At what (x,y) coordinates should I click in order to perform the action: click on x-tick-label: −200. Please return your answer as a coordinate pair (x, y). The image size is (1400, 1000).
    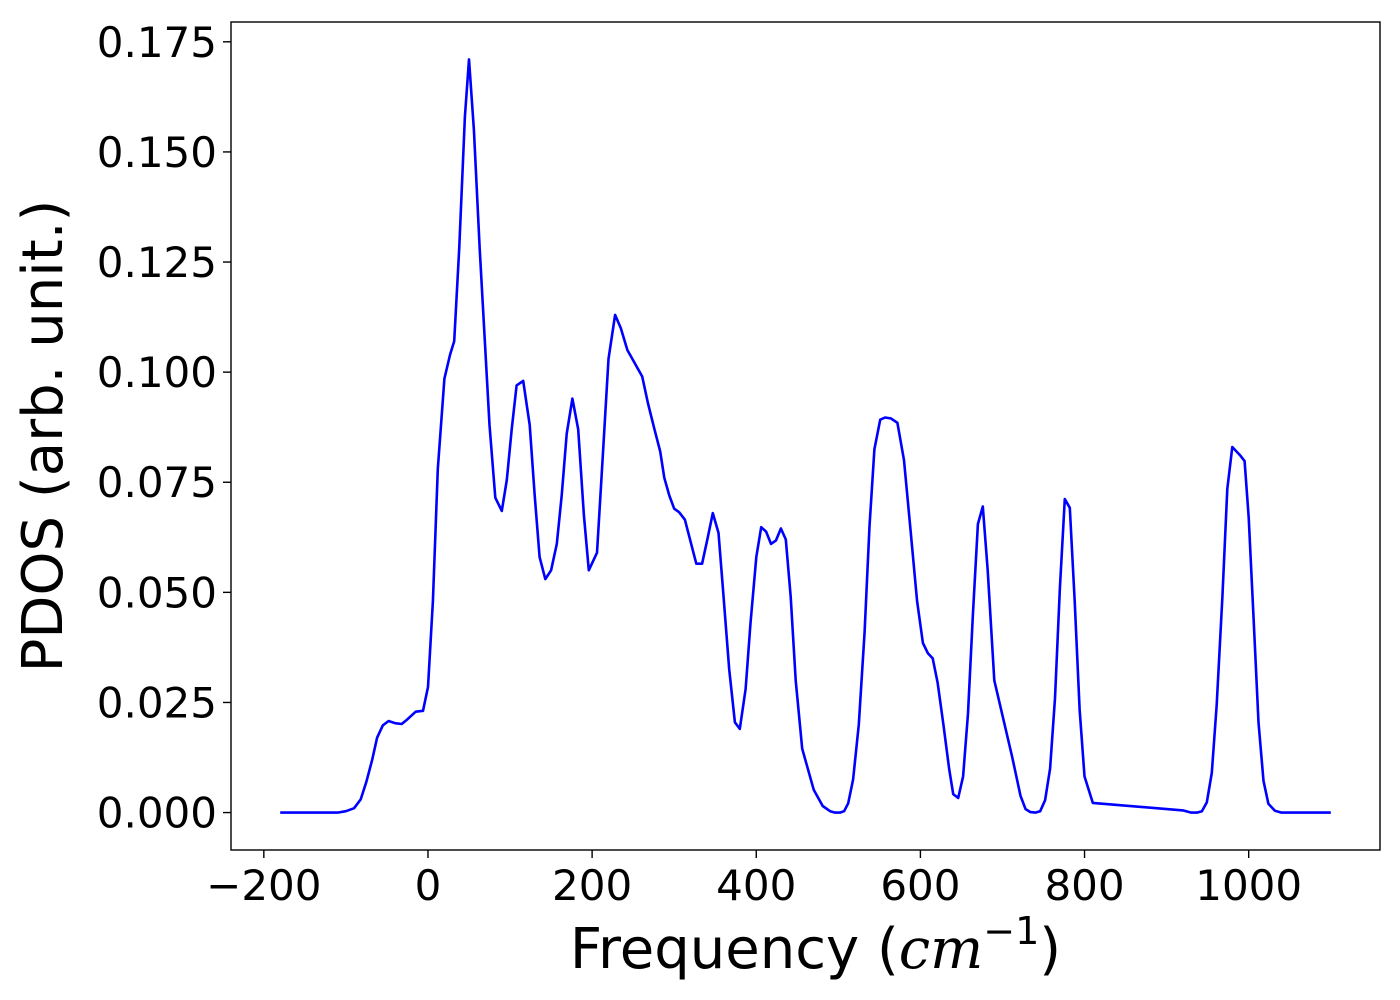
    Looking at the image, I should click on (263, 885).